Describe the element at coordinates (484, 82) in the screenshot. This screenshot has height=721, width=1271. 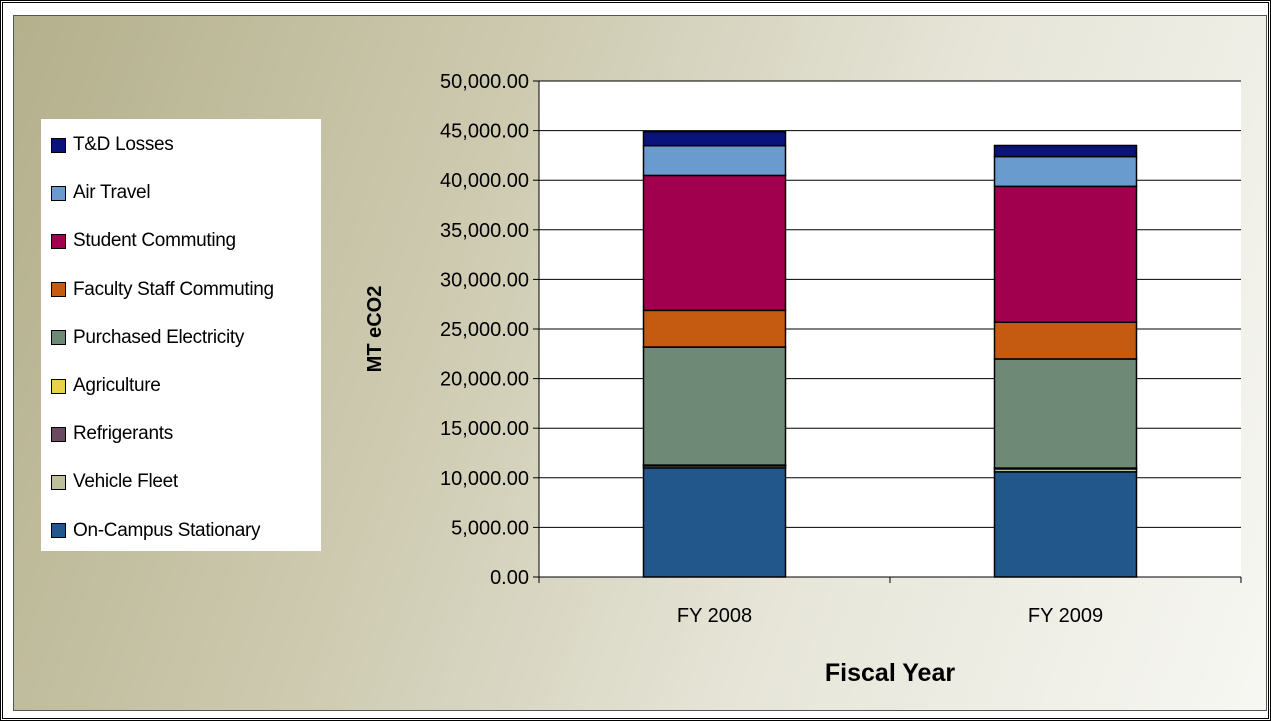
I see `y-tick-label: 50,000.00` at that location.